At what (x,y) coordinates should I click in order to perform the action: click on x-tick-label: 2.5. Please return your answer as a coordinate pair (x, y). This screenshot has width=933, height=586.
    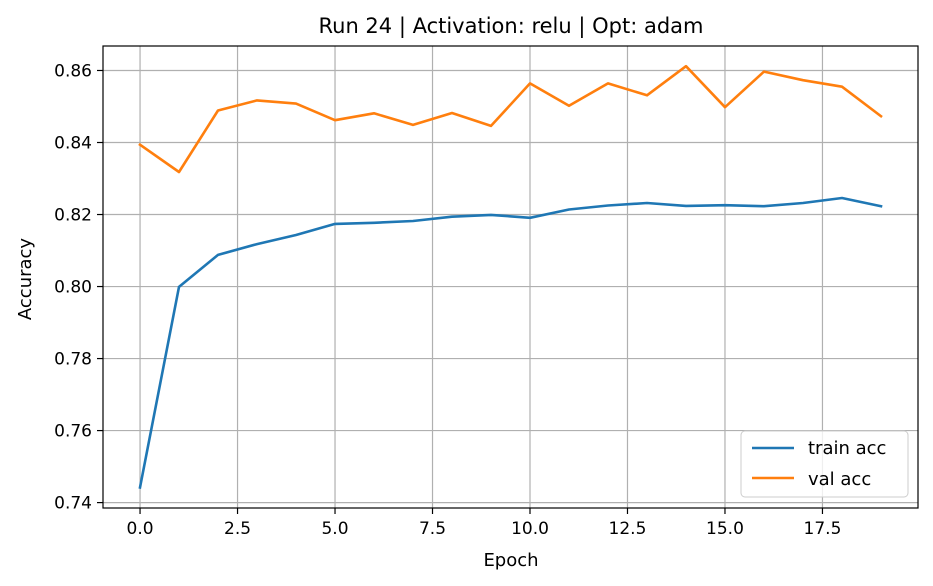
    Looking at the image, I should click on (237, 529).